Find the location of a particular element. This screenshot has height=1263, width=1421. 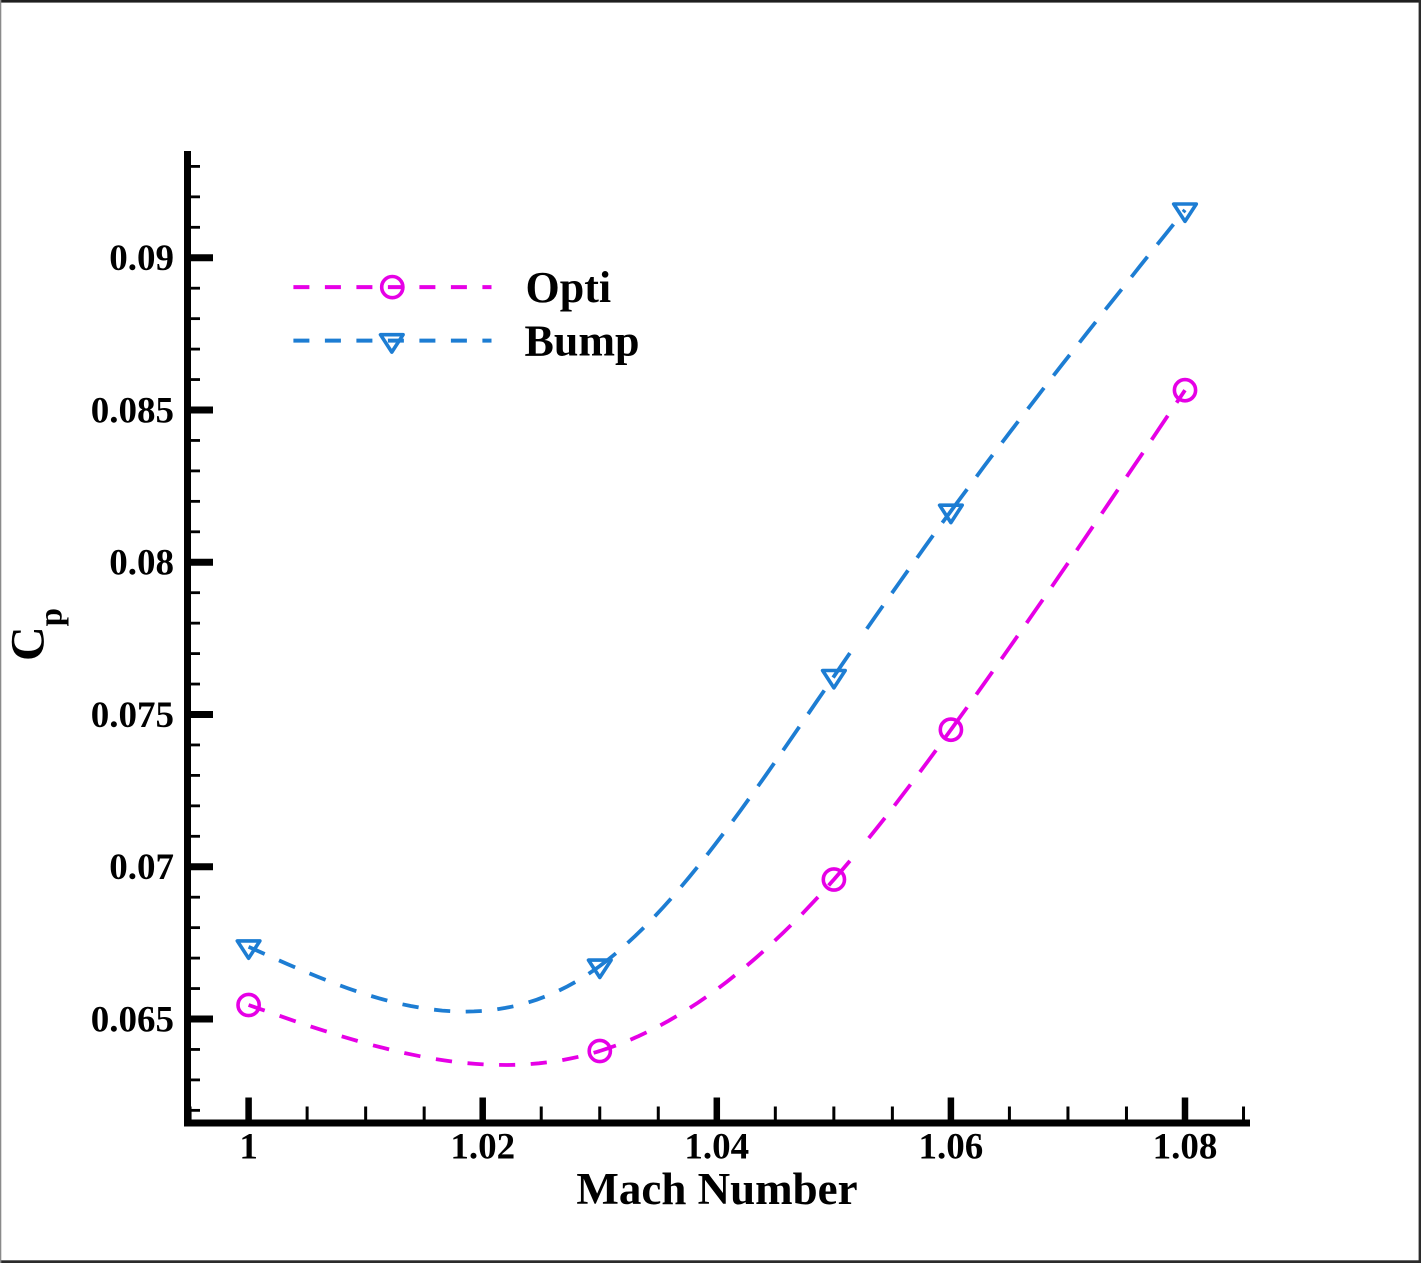

svg-text: 1.04 is located at coordinates (716, 1147).